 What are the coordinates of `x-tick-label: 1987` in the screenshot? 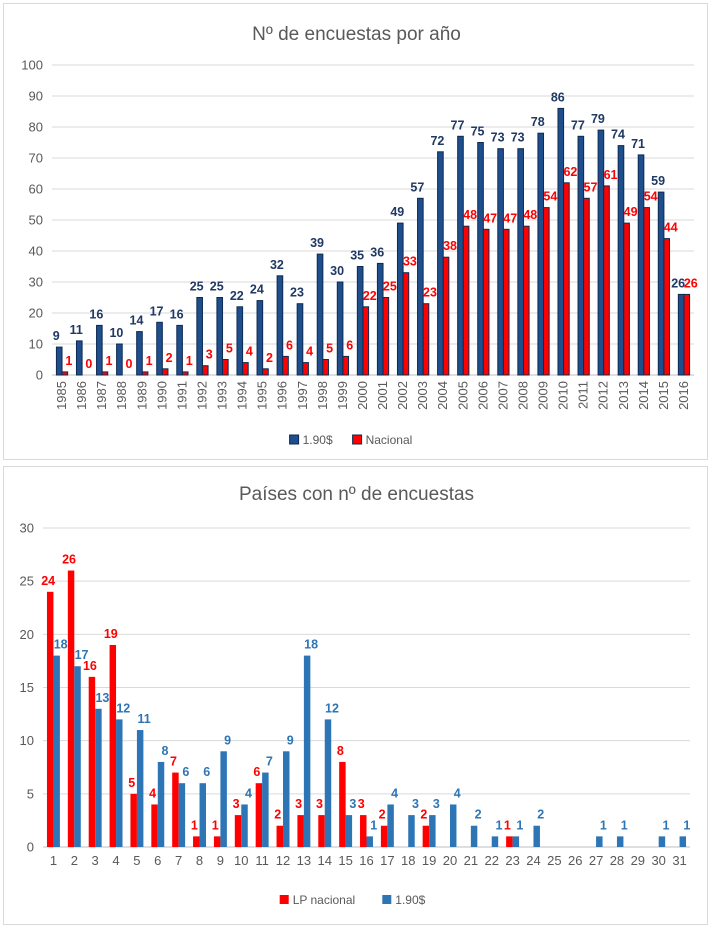 It's located at (101, 395).